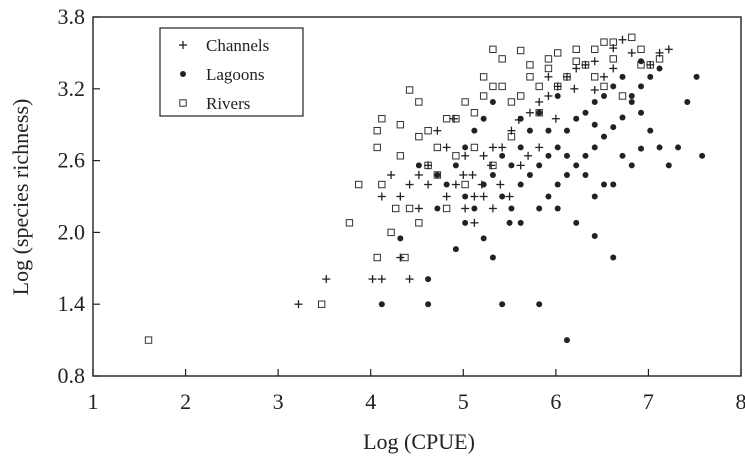  I want to click on x-tick-label: 4, so click(370, 401).